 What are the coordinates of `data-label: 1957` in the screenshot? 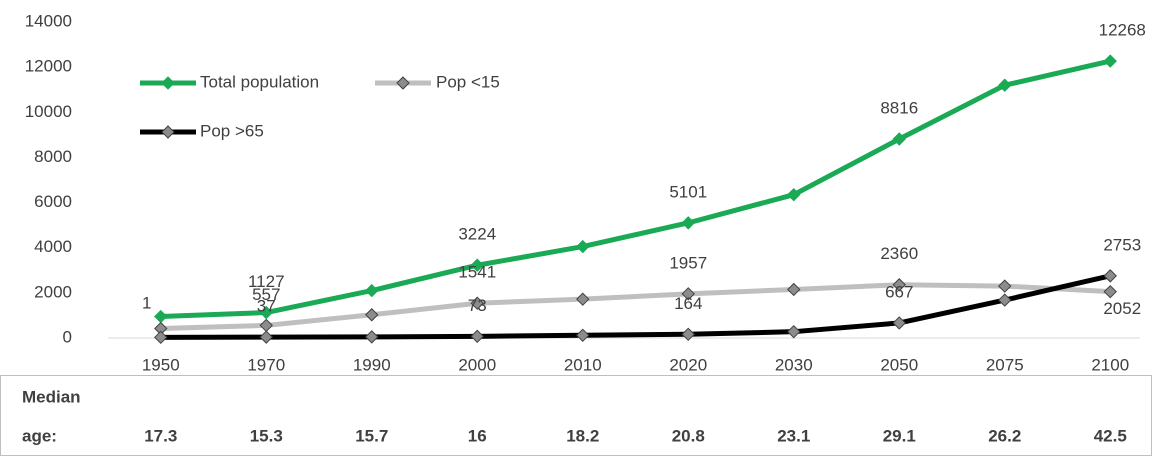 It's located at (688, 262).